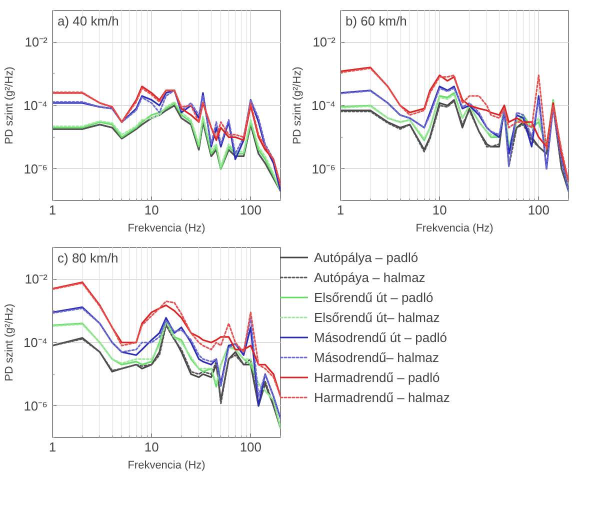  I want to click on chart-title: b) 60 km/h, so click(376, 21).